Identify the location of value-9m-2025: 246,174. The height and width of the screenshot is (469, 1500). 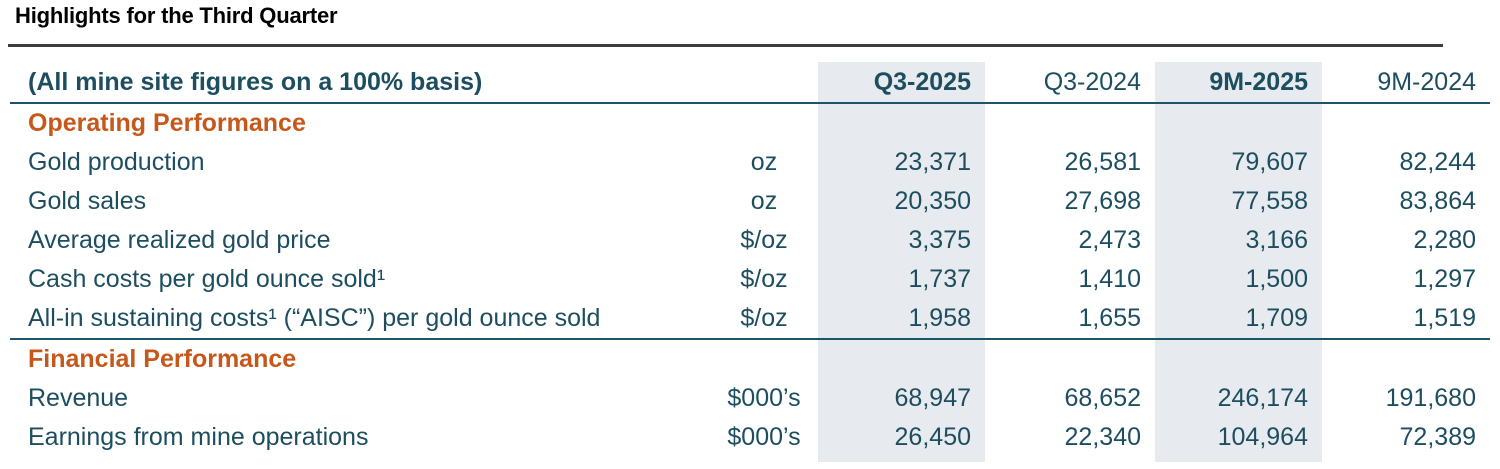
(1238, 398).